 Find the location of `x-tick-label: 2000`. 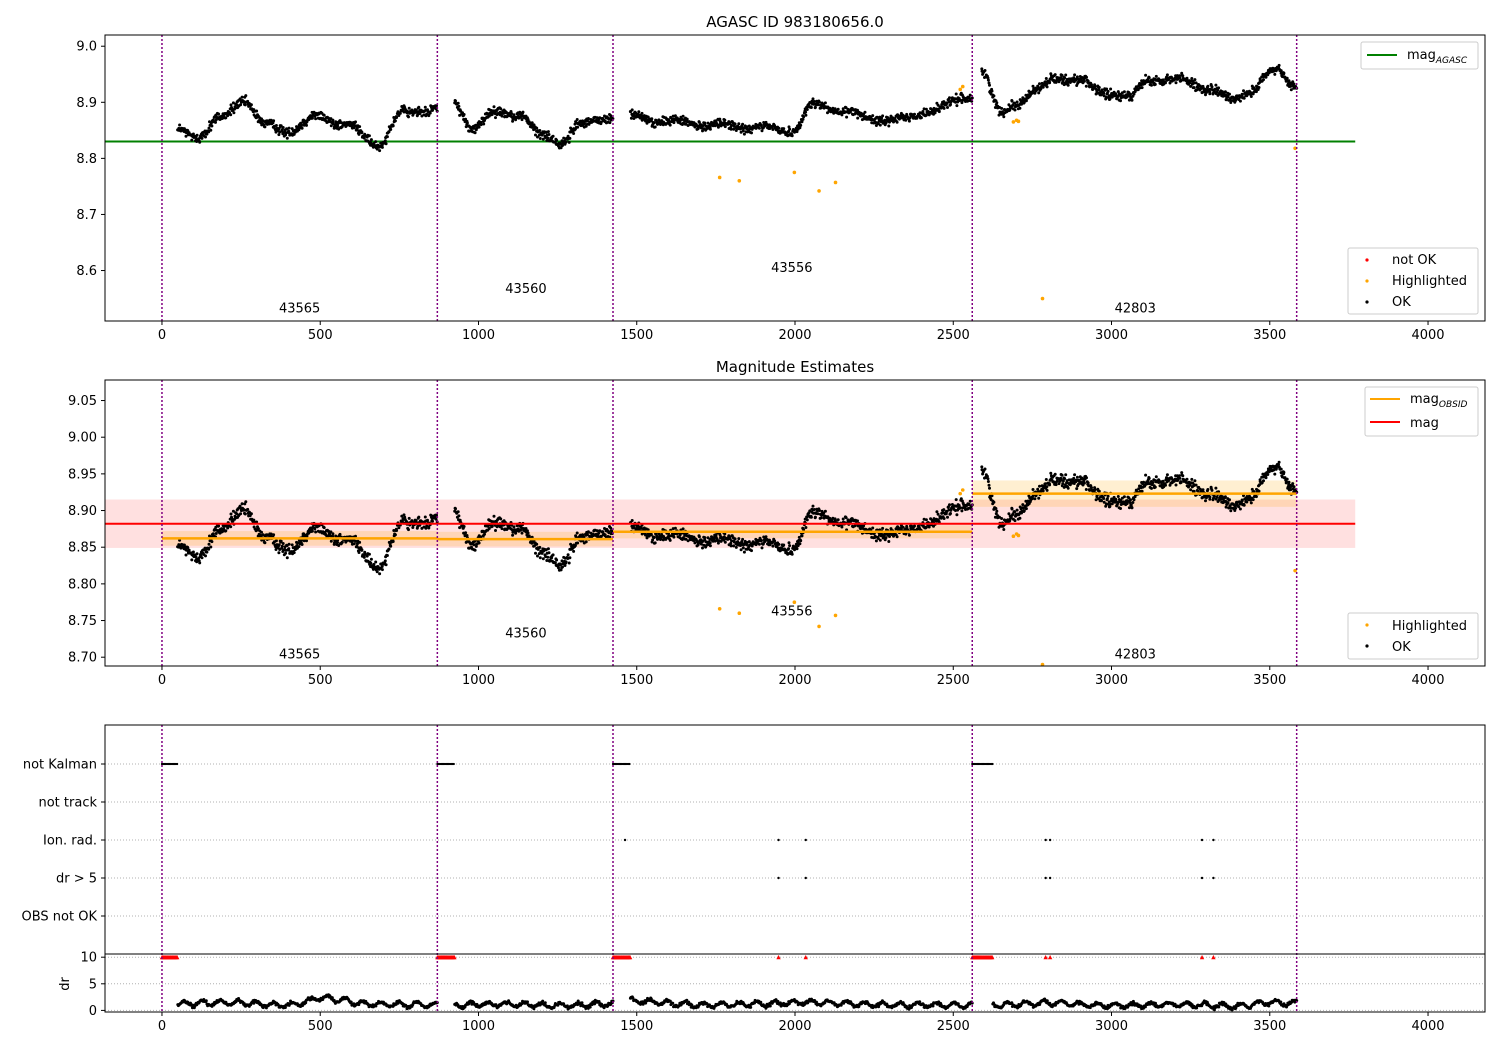

x-tick-label: 2000 is located at coordinates (794, 680).